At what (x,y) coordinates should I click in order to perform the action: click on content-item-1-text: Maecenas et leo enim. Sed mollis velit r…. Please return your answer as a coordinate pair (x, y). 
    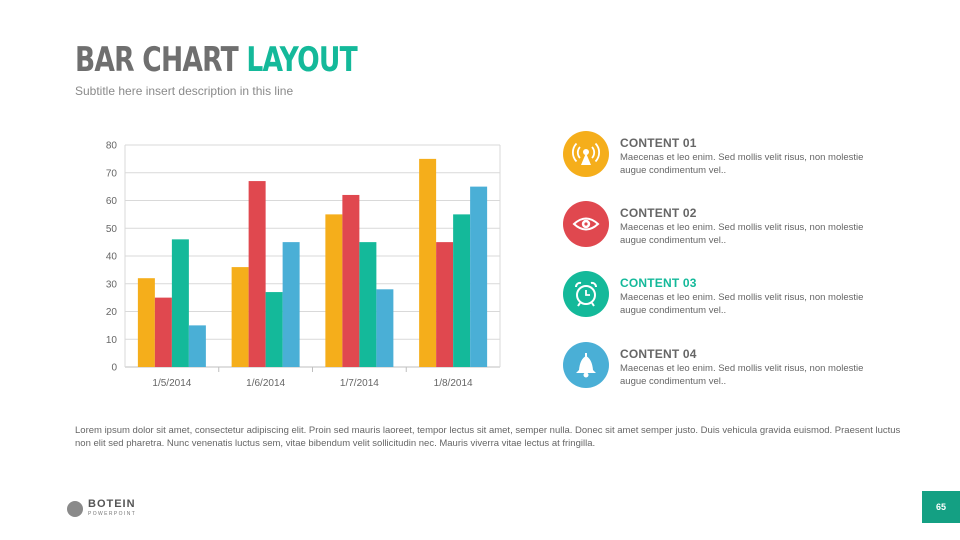
    Looking at the image, I should click on (742, 164).